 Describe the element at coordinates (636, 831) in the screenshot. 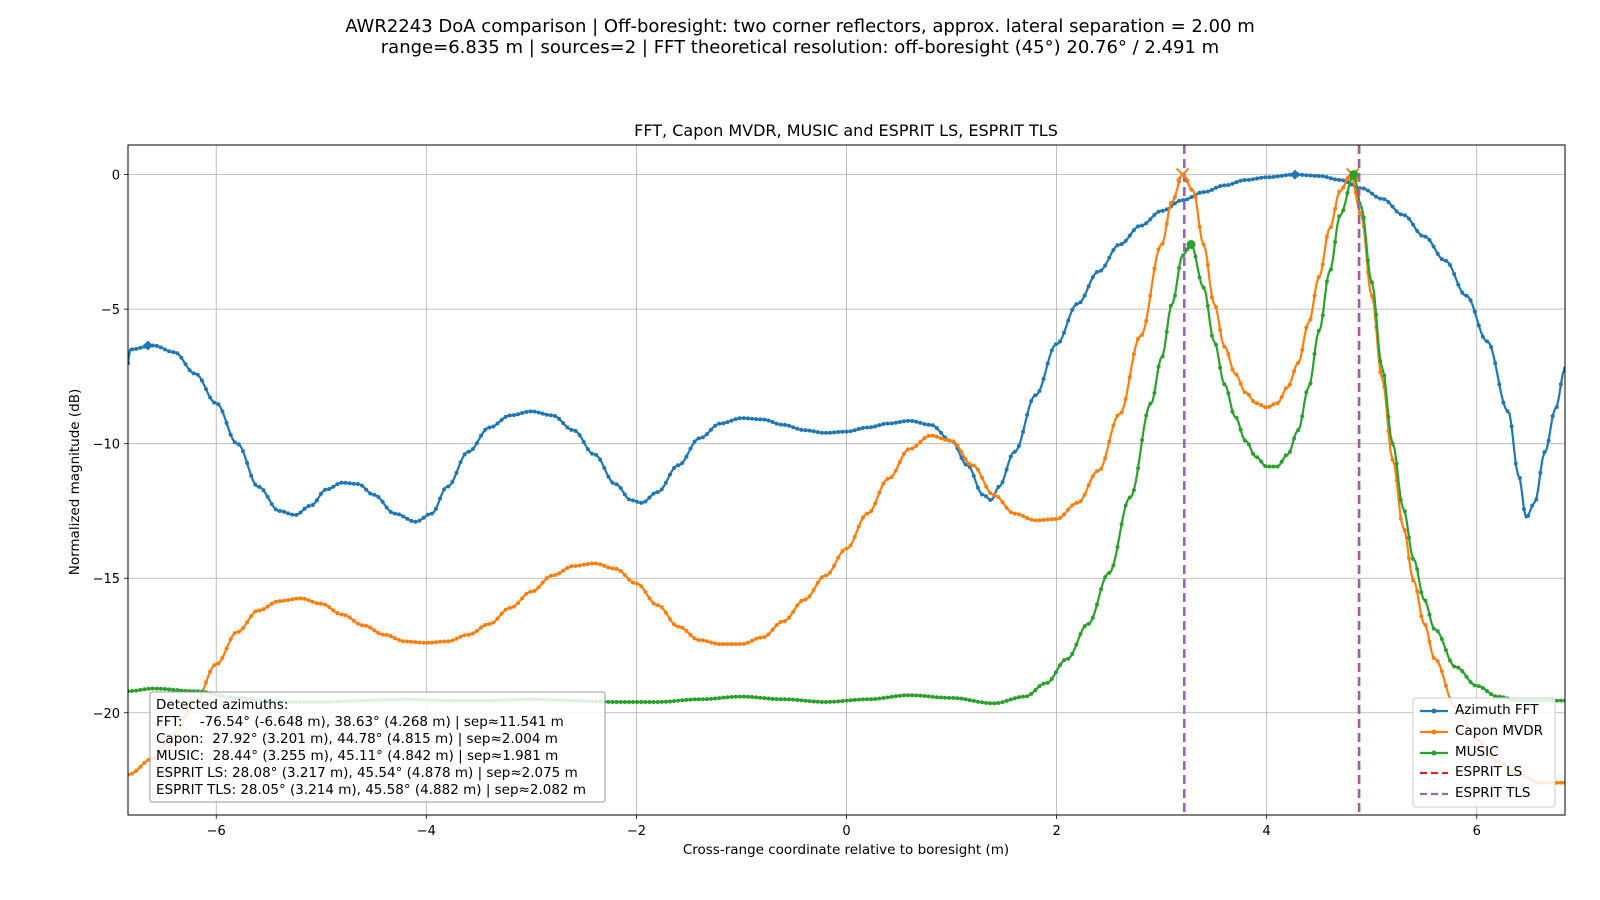

I see `x-tick-label: −2` at that location.